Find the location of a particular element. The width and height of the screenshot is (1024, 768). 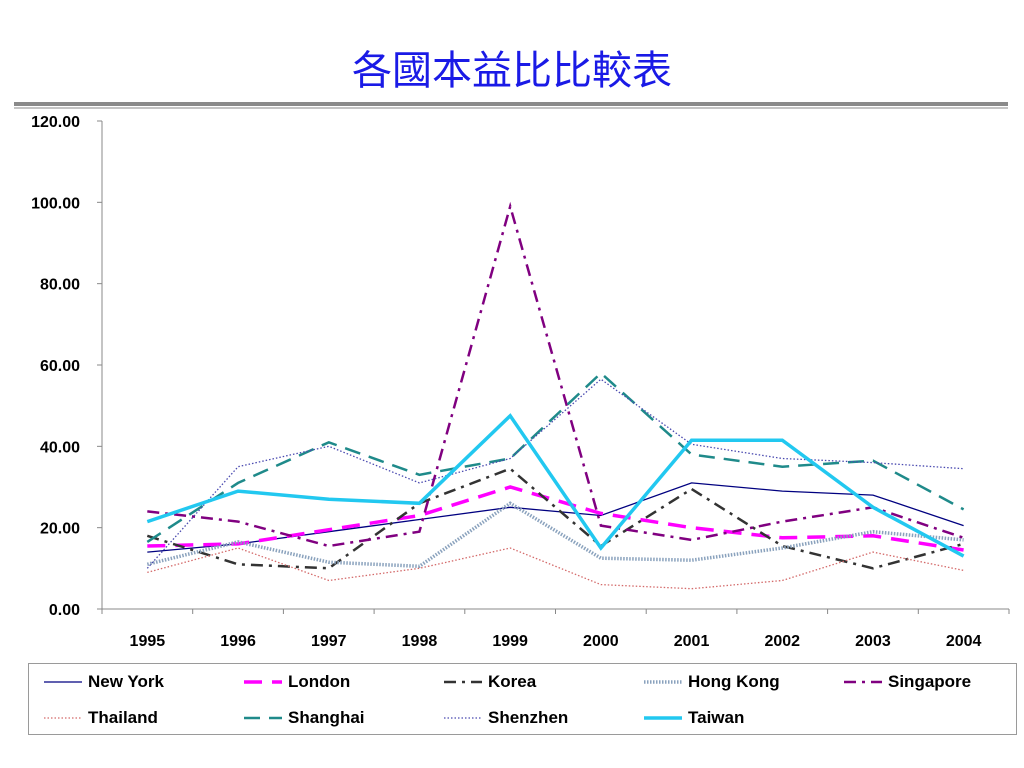

legend-item-thailand: Thailand is located at coordinates (100, 718).